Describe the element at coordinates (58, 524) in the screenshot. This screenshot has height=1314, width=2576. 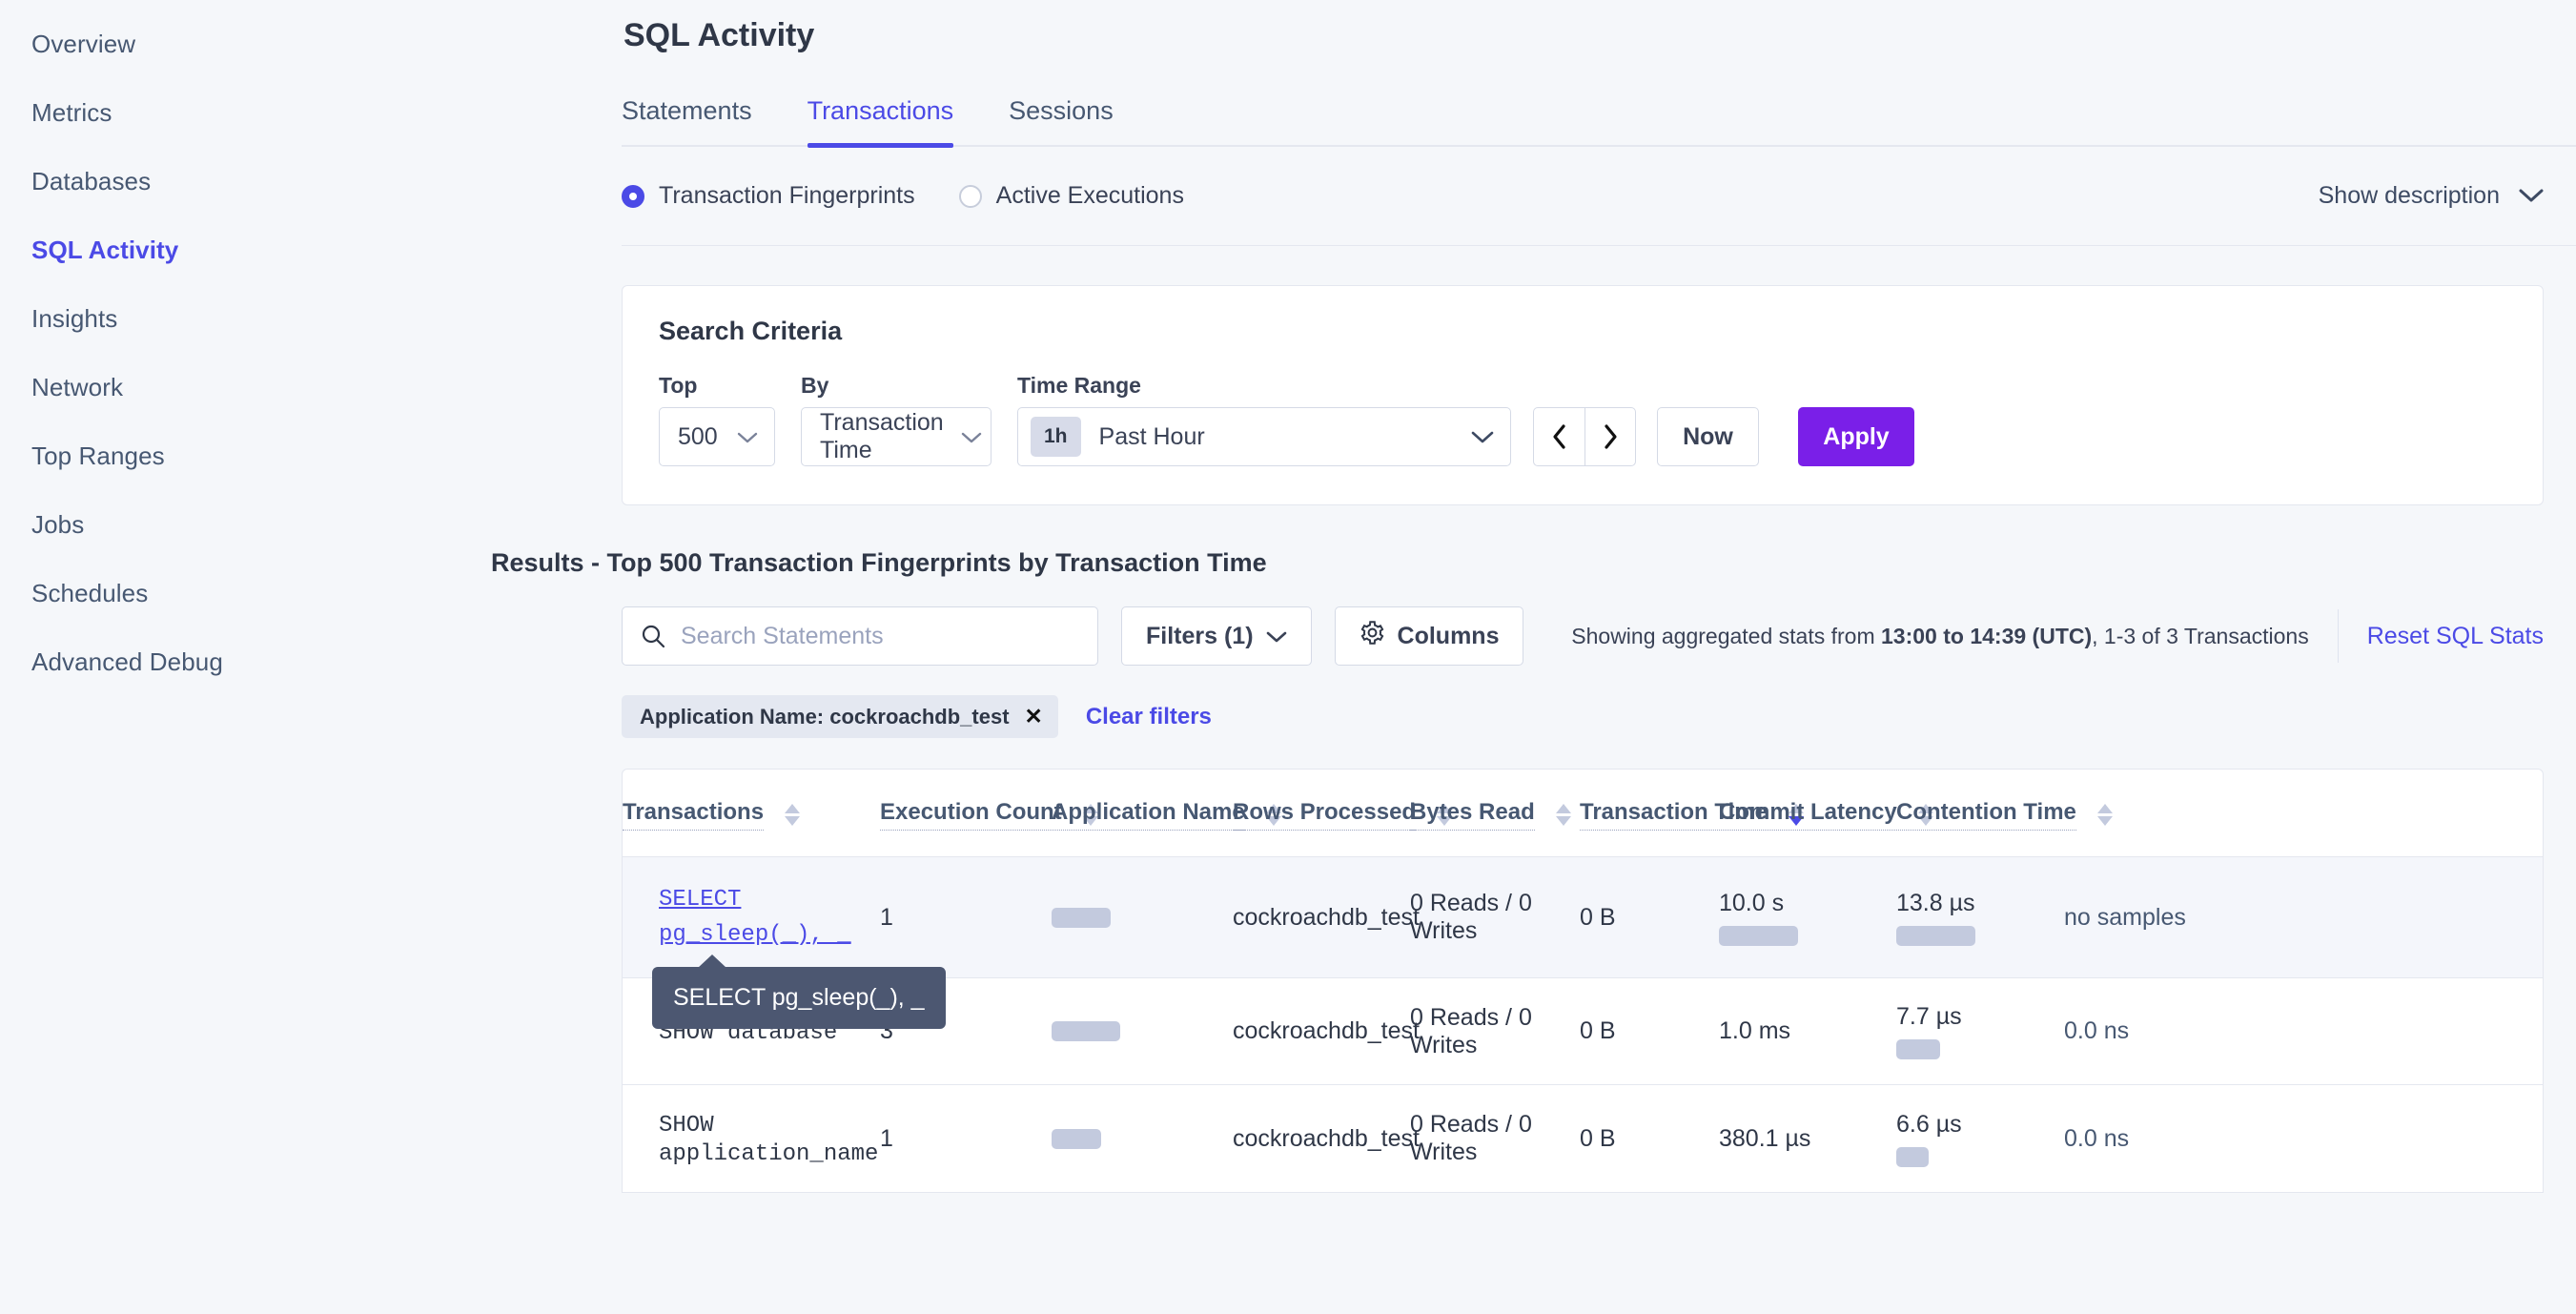
I see `sidebar-item-label: Jobs` at that location.